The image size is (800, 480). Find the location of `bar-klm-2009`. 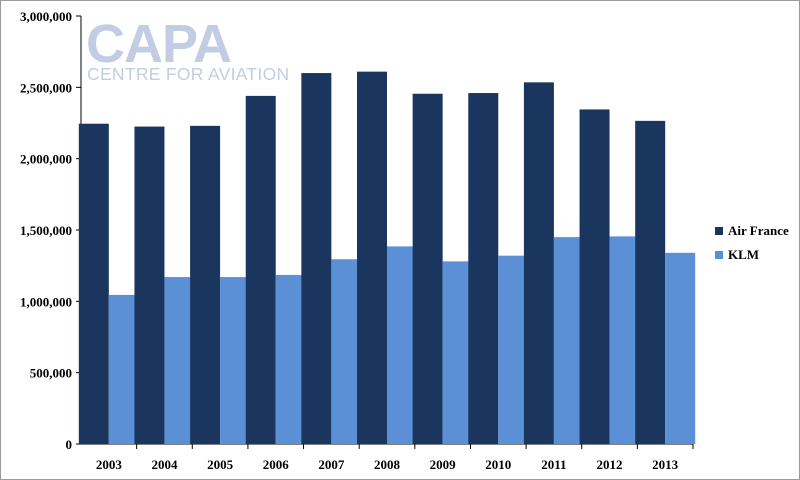

bar-klm-2009 is located at coordinates (457, 352).